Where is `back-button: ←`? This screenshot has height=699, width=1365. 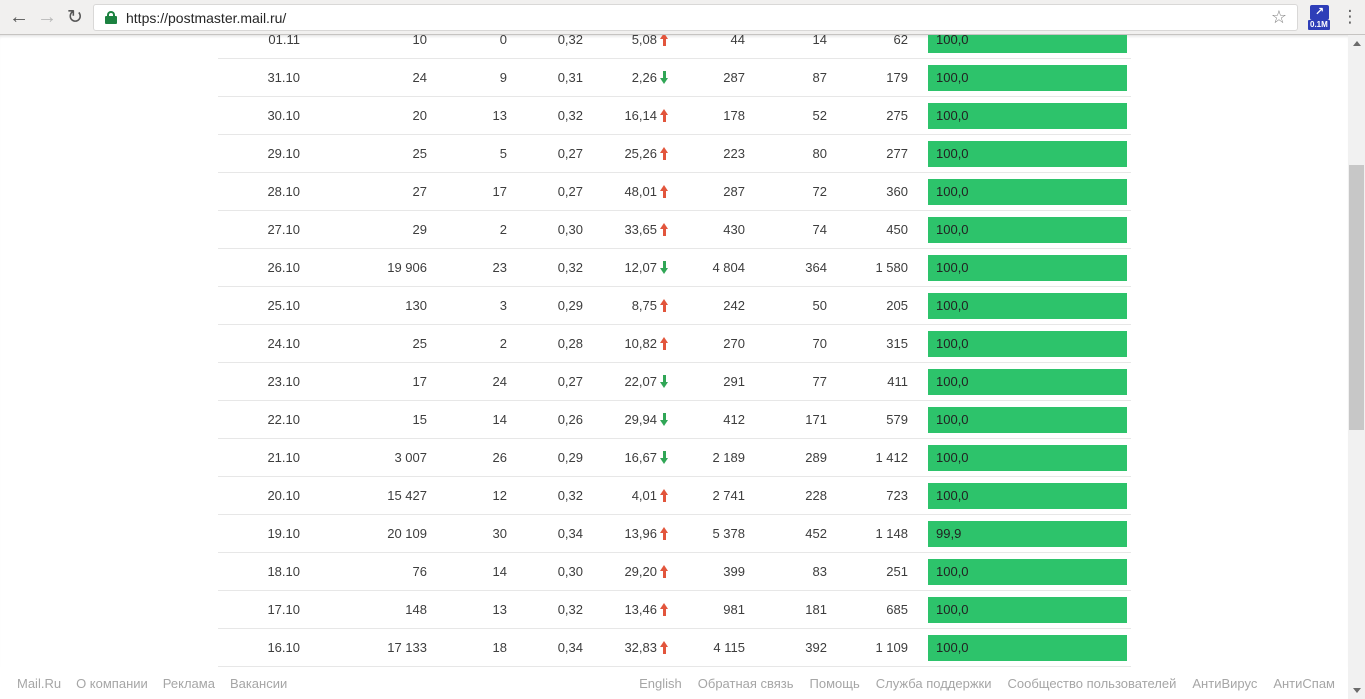
back-button: ← is located at coordinates (19, 16).